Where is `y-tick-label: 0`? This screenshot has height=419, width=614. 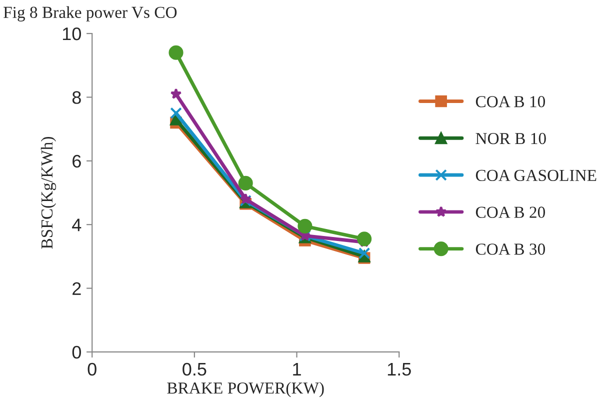
y-tick-label: 0 is located at coordinates (76, 352).